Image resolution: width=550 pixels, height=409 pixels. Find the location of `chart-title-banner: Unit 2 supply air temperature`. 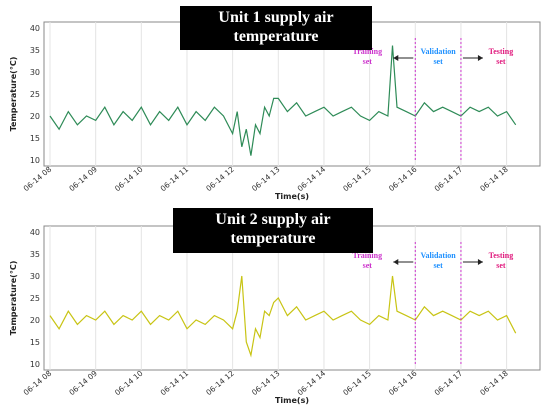

chart-title-banner: Unit 2 supply air temperature is located at coordinates (273, 230).